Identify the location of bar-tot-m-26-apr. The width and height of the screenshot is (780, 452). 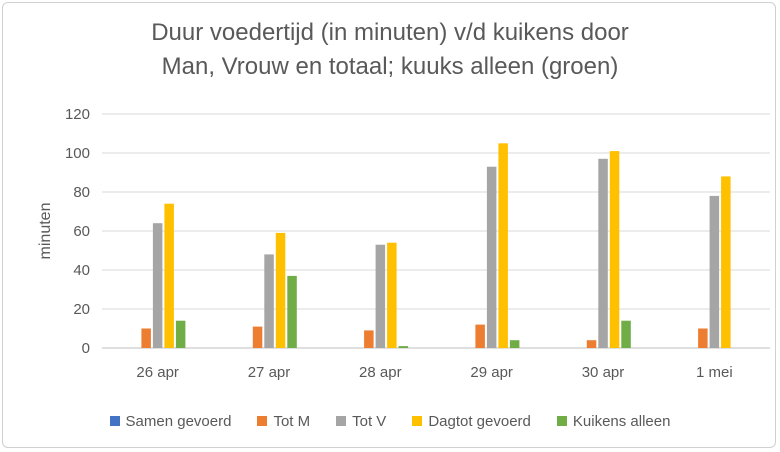
(146, 338).